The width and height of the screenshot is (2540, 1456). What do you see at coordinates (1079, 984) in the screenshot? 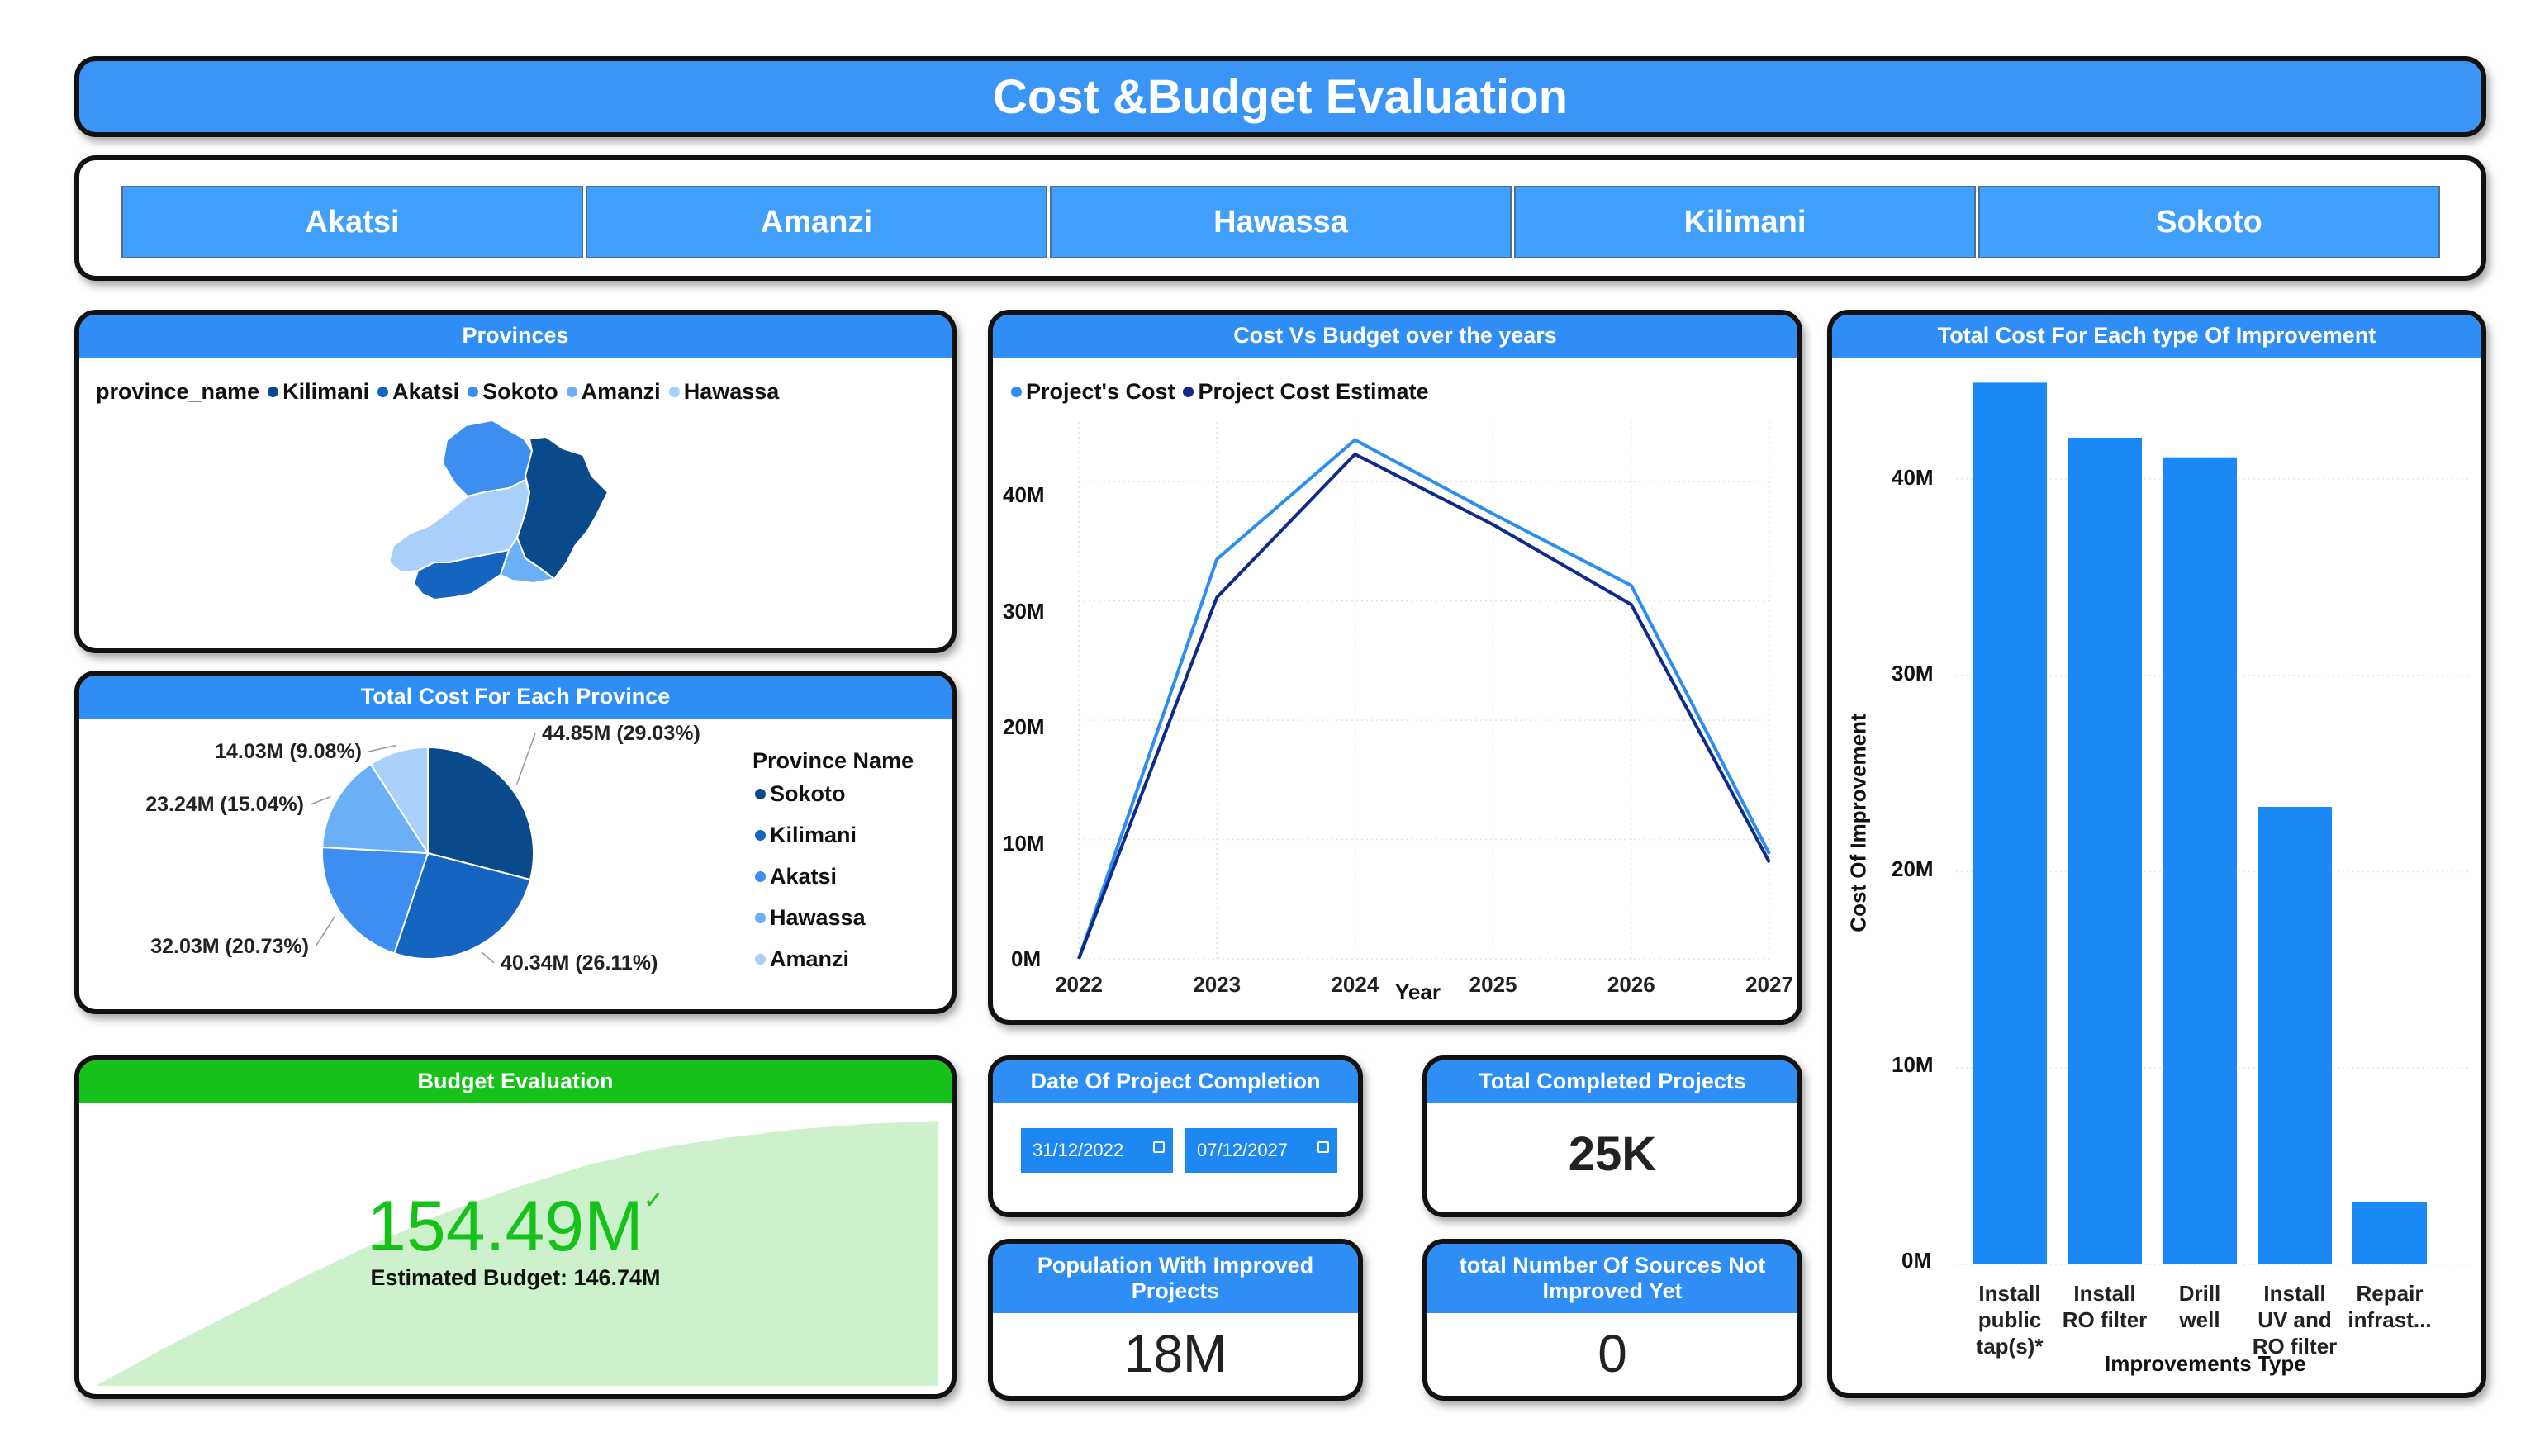
I see `line-x-tick: 2022` at bounding box center [1079, 984].